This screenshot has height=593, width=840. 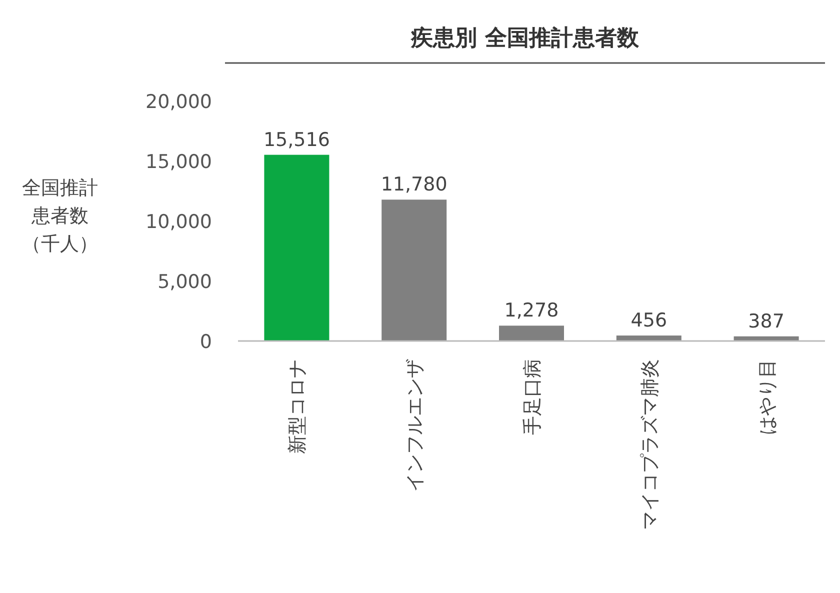 I want to click on y-axis-title: 全国推計患者数（千人）, so click(x=60, y=216).